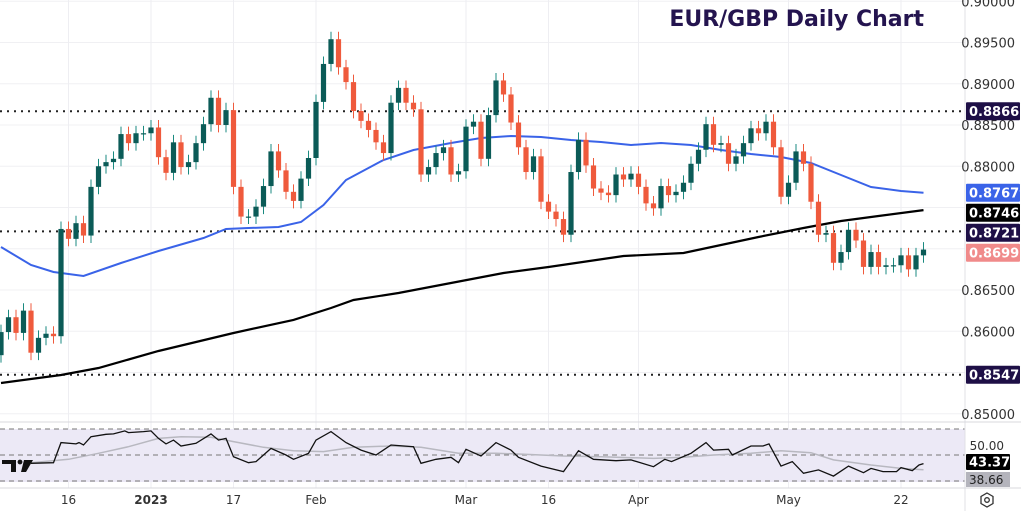  I want to click on rsi-path, so click(477, 453).